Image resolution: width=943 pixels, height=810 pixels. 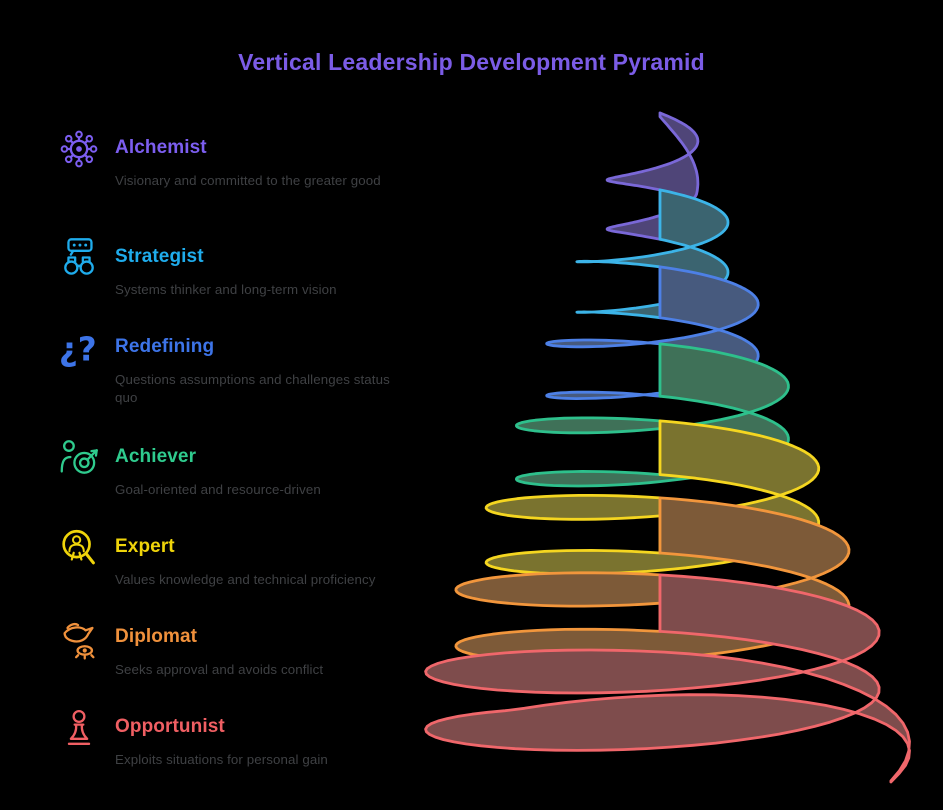 I want to click on magnifier-award-icon, so click(x=79, y=548).